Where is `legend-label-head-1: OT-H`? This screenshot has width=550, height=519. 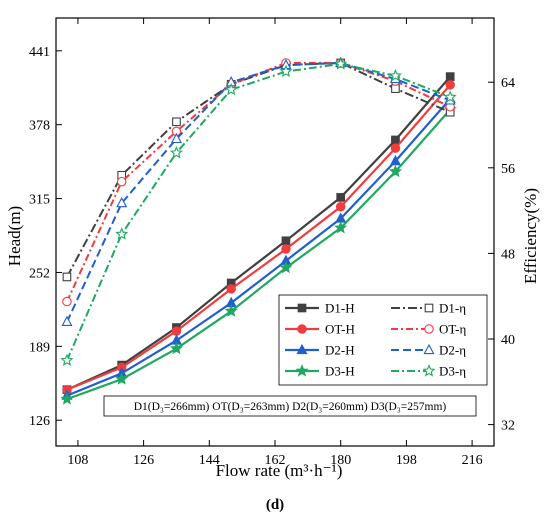
legend-label-head-1: OT-H is located at coordinates (340, 329).